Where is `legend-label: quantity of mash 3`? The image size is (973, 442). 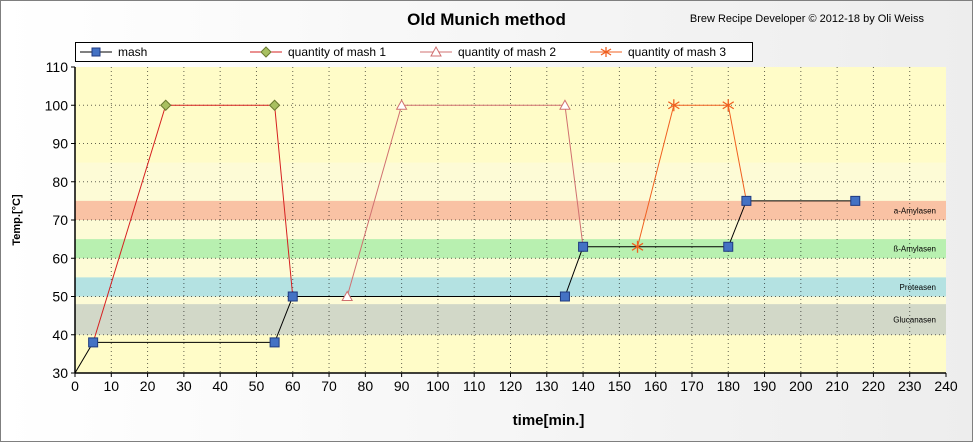 legend-label: quantity of mash 3 is located at coordinates (677, 52).